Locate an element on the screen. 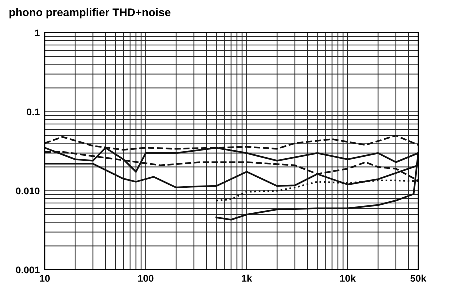 The height and width of the screenshot is (300, 450). y-tick-label: 0.1 is located at coordinates (33, 112).